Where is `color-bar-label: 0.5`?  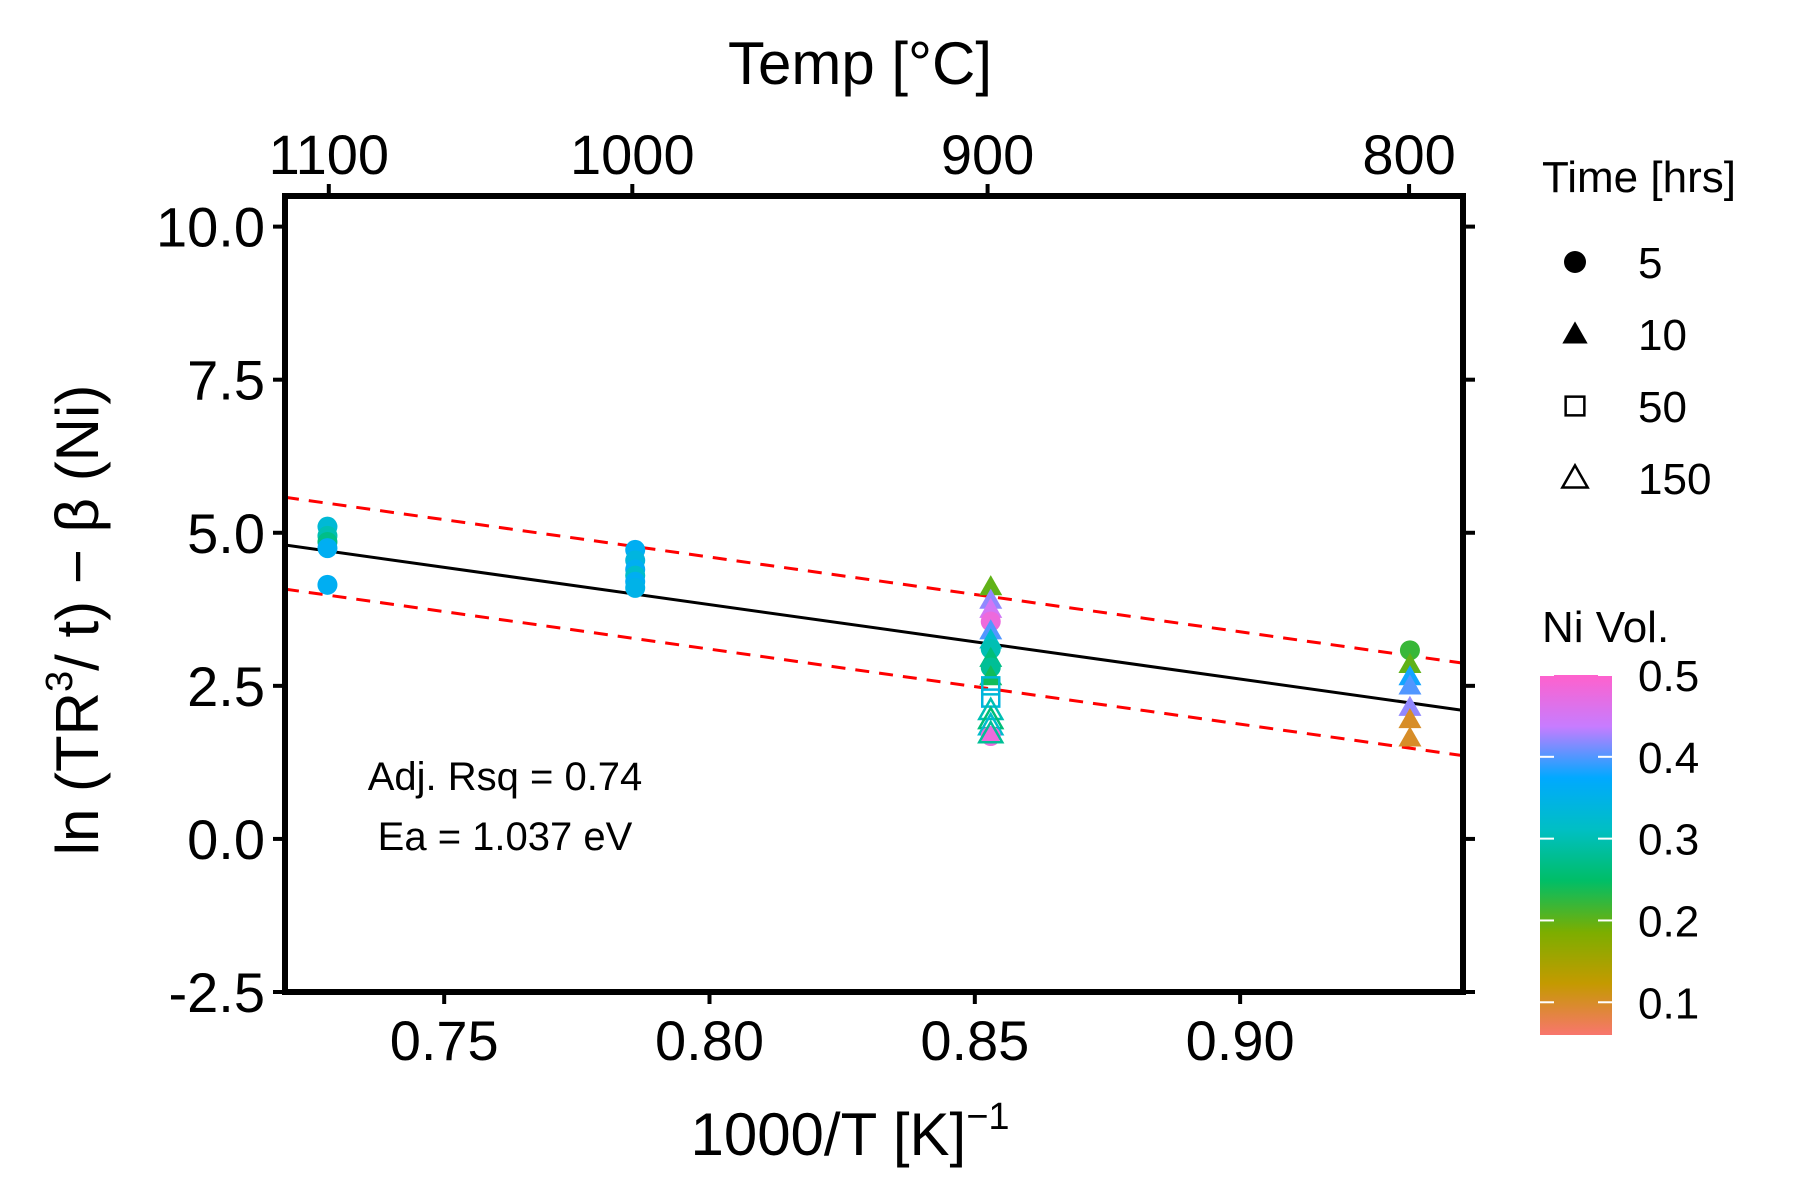 color-bar-label: 0.5 is located at coordinates (1668, 676).